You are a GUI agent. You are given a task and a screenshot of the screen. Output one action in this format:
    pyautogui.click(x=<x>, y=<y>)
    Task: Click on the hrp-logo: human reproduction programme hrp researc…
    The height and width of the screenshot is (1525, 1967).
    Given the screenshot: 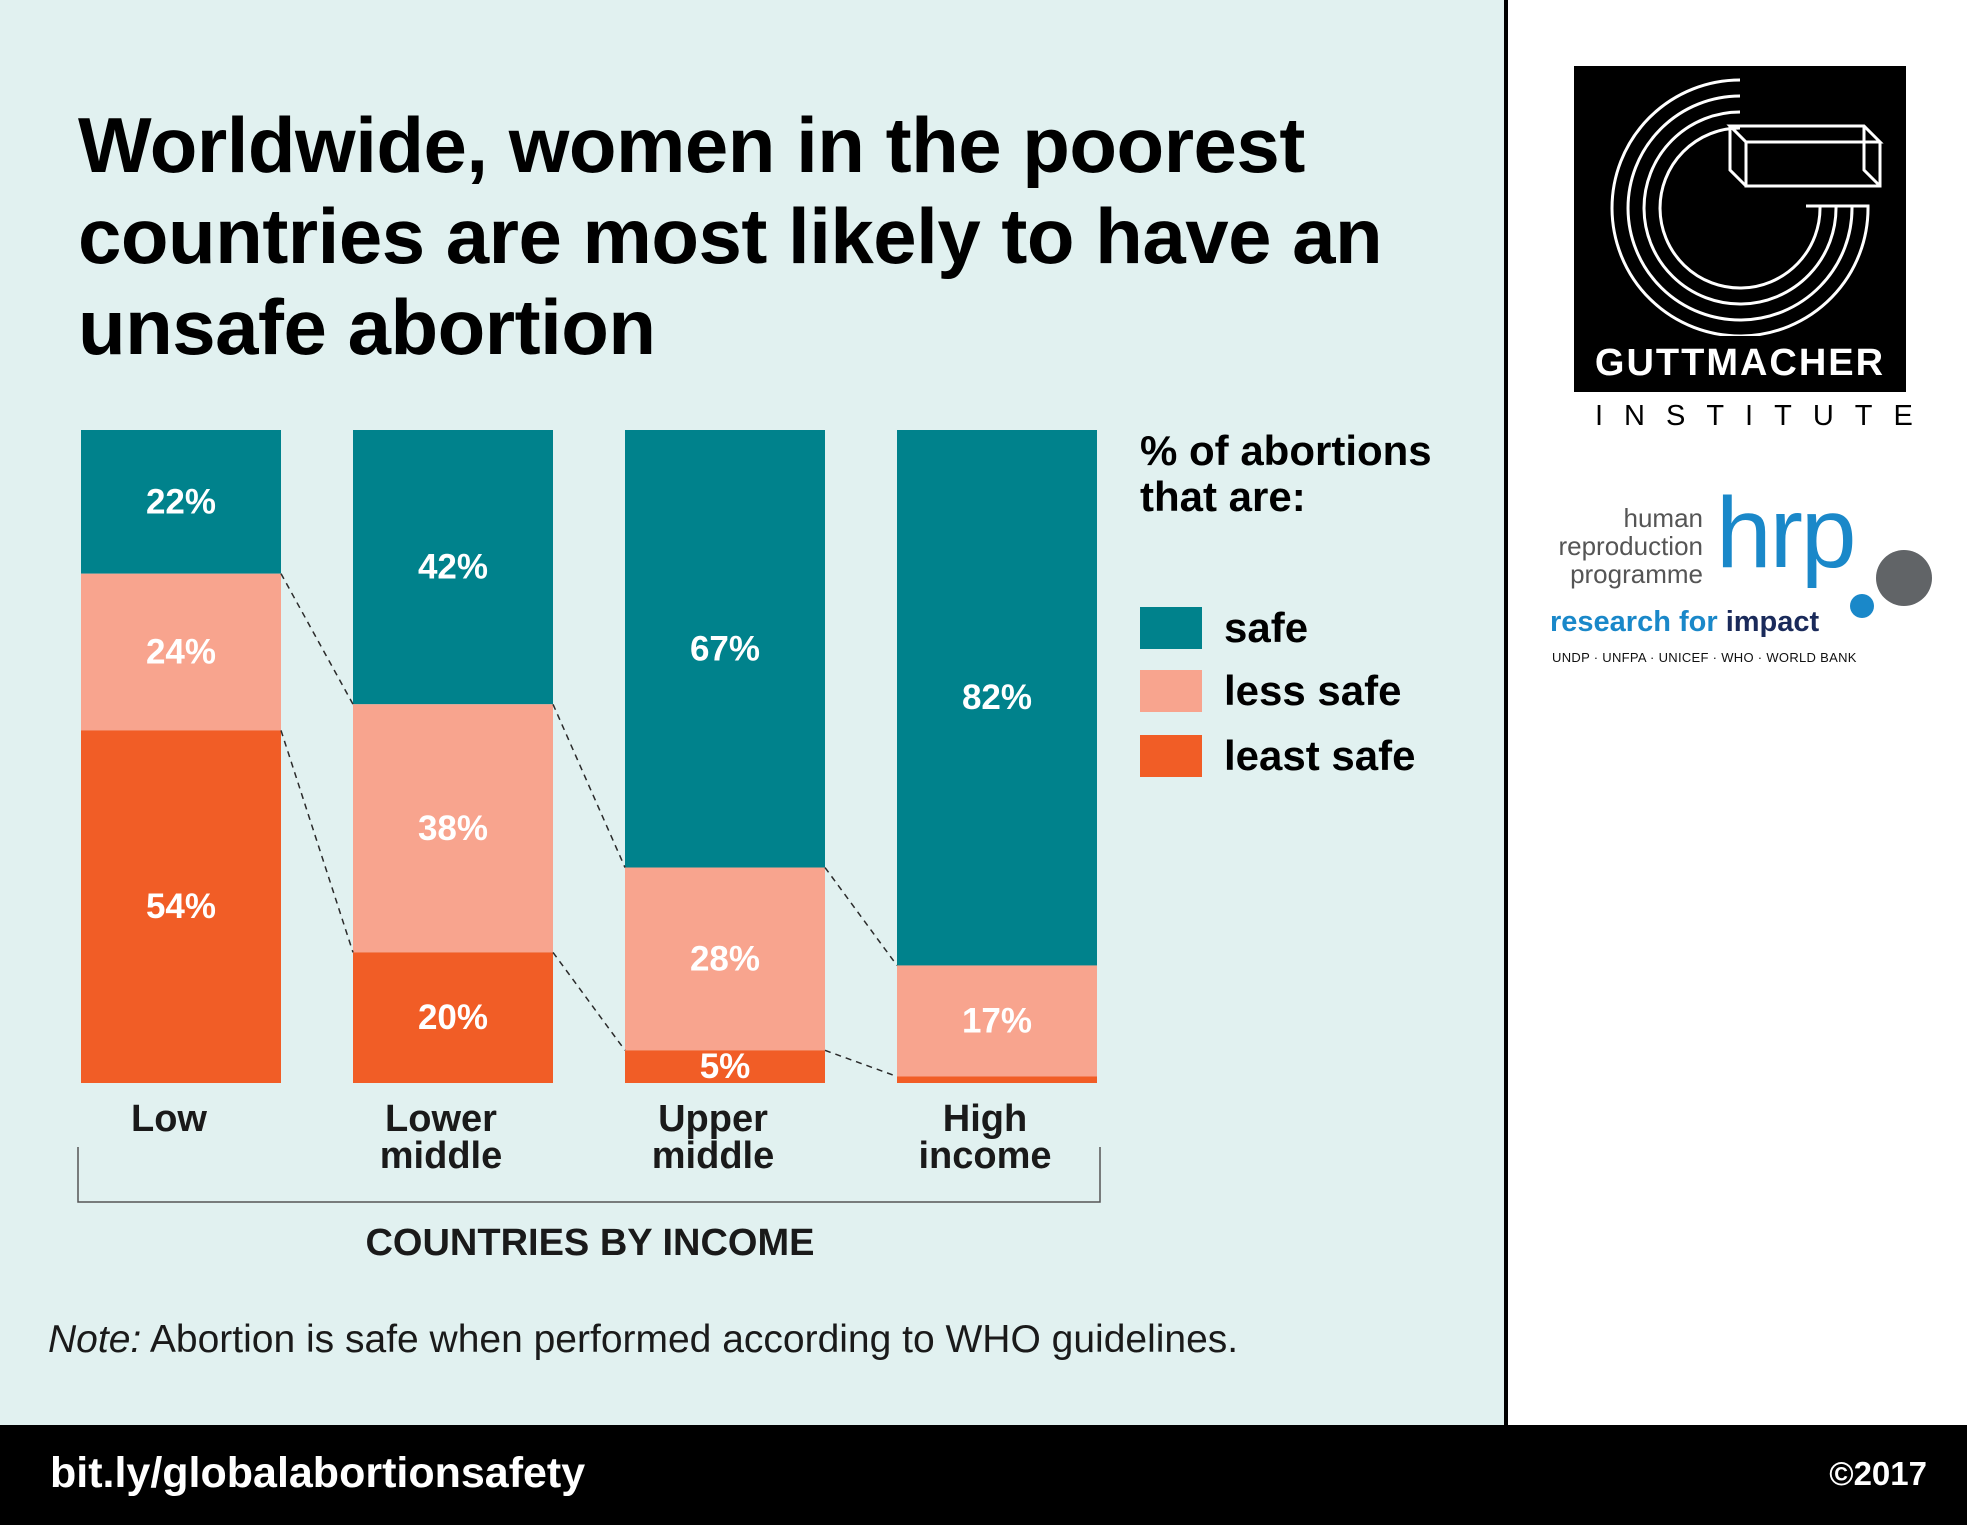 What is the action you would take?
    pyautogui.click(x=1748, y=572)
    